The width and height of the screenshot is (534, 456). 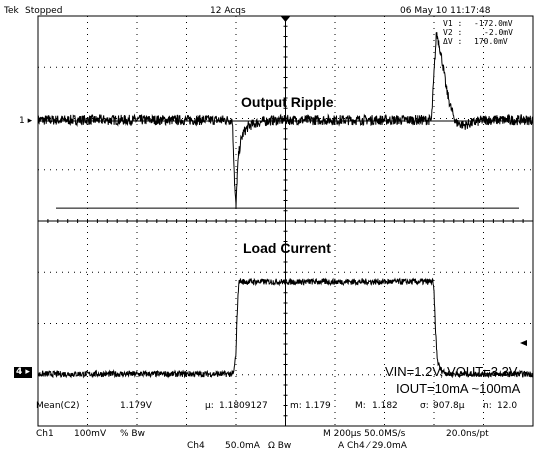 I want to click on run-state: Stopped, so click(x=44, y=11).